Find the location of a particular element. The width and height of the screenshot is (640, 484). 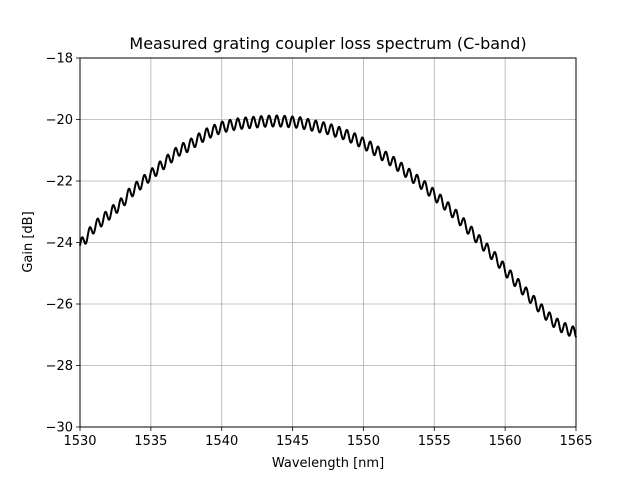

y-tick-label: −20 is located at coordinates (59, 120).